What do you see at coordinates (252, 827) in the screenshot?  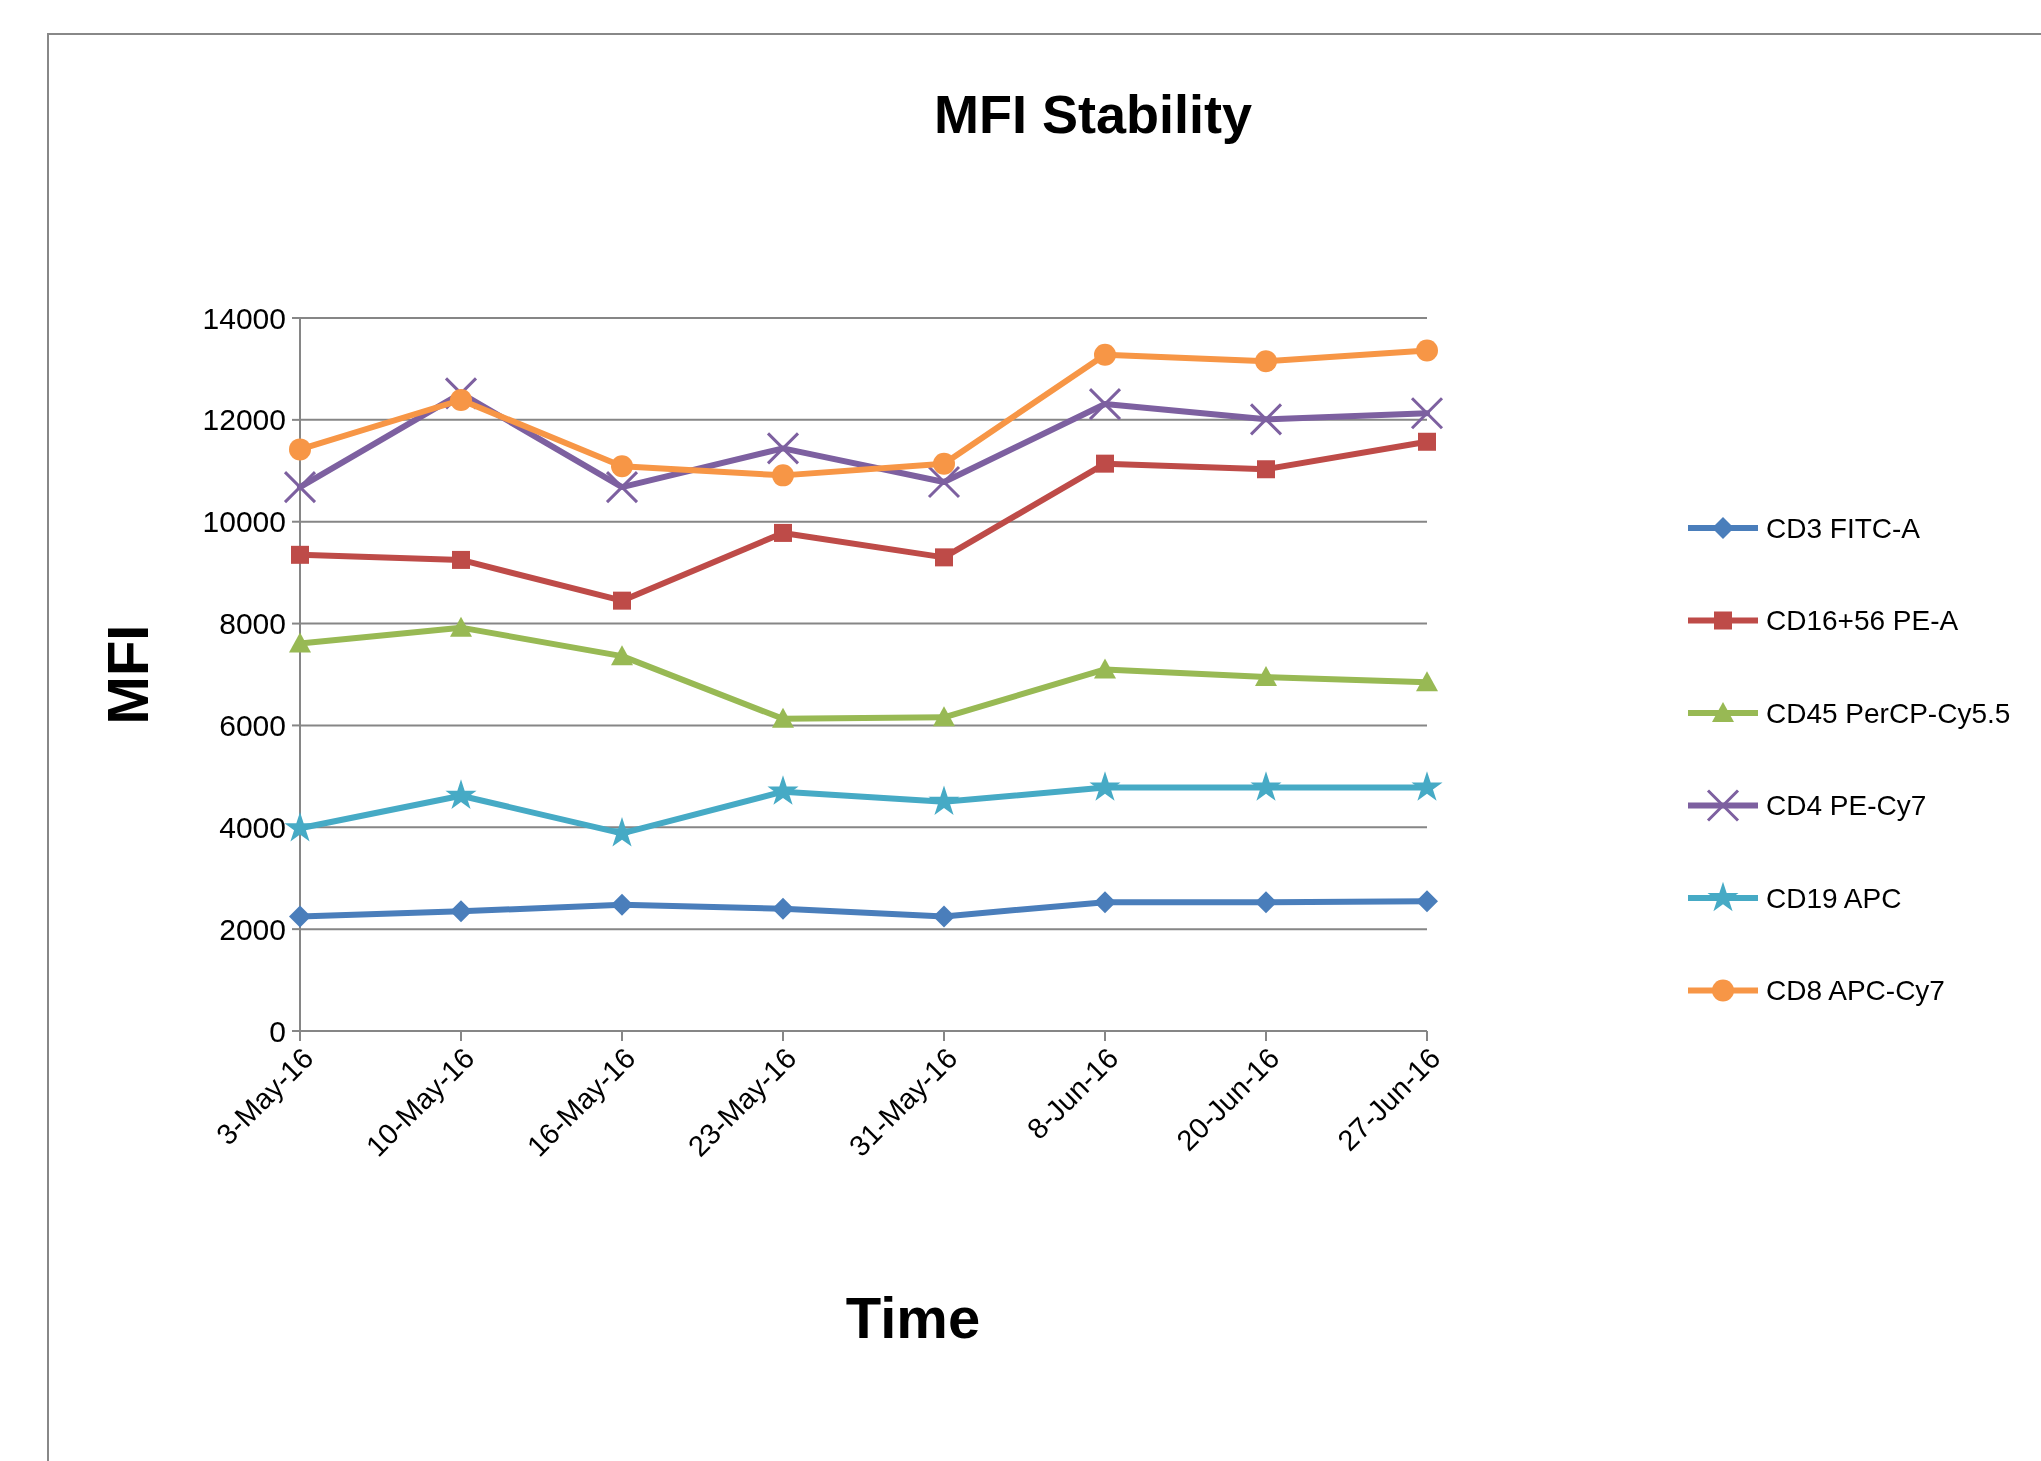 I see `y-tick-label: 4000` at bounding box center [252, 827].